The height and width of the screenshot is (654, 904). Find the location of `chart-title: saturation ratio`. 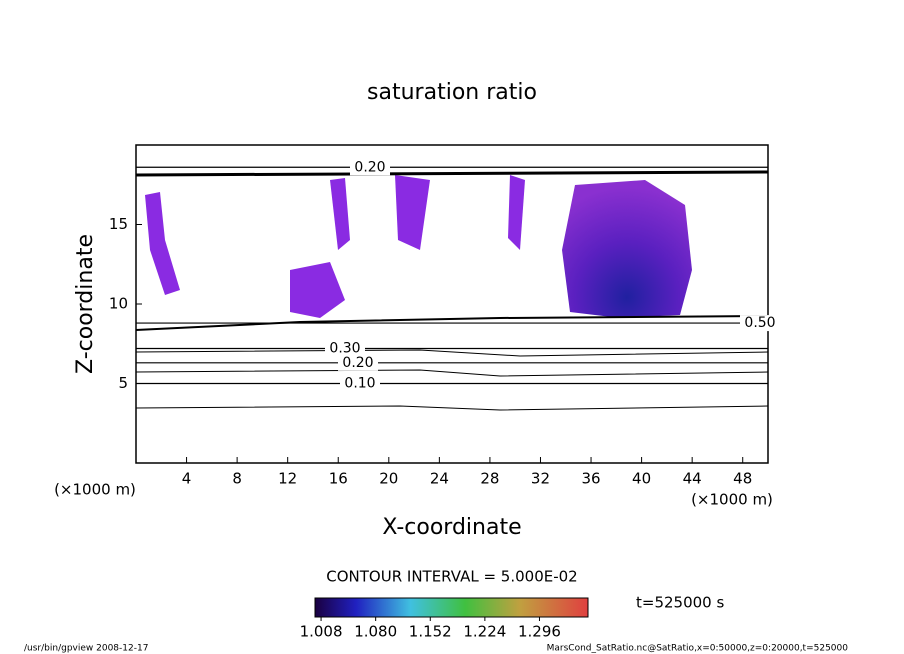

chart-title: saturation ratio is located at coordinates (452, 92).